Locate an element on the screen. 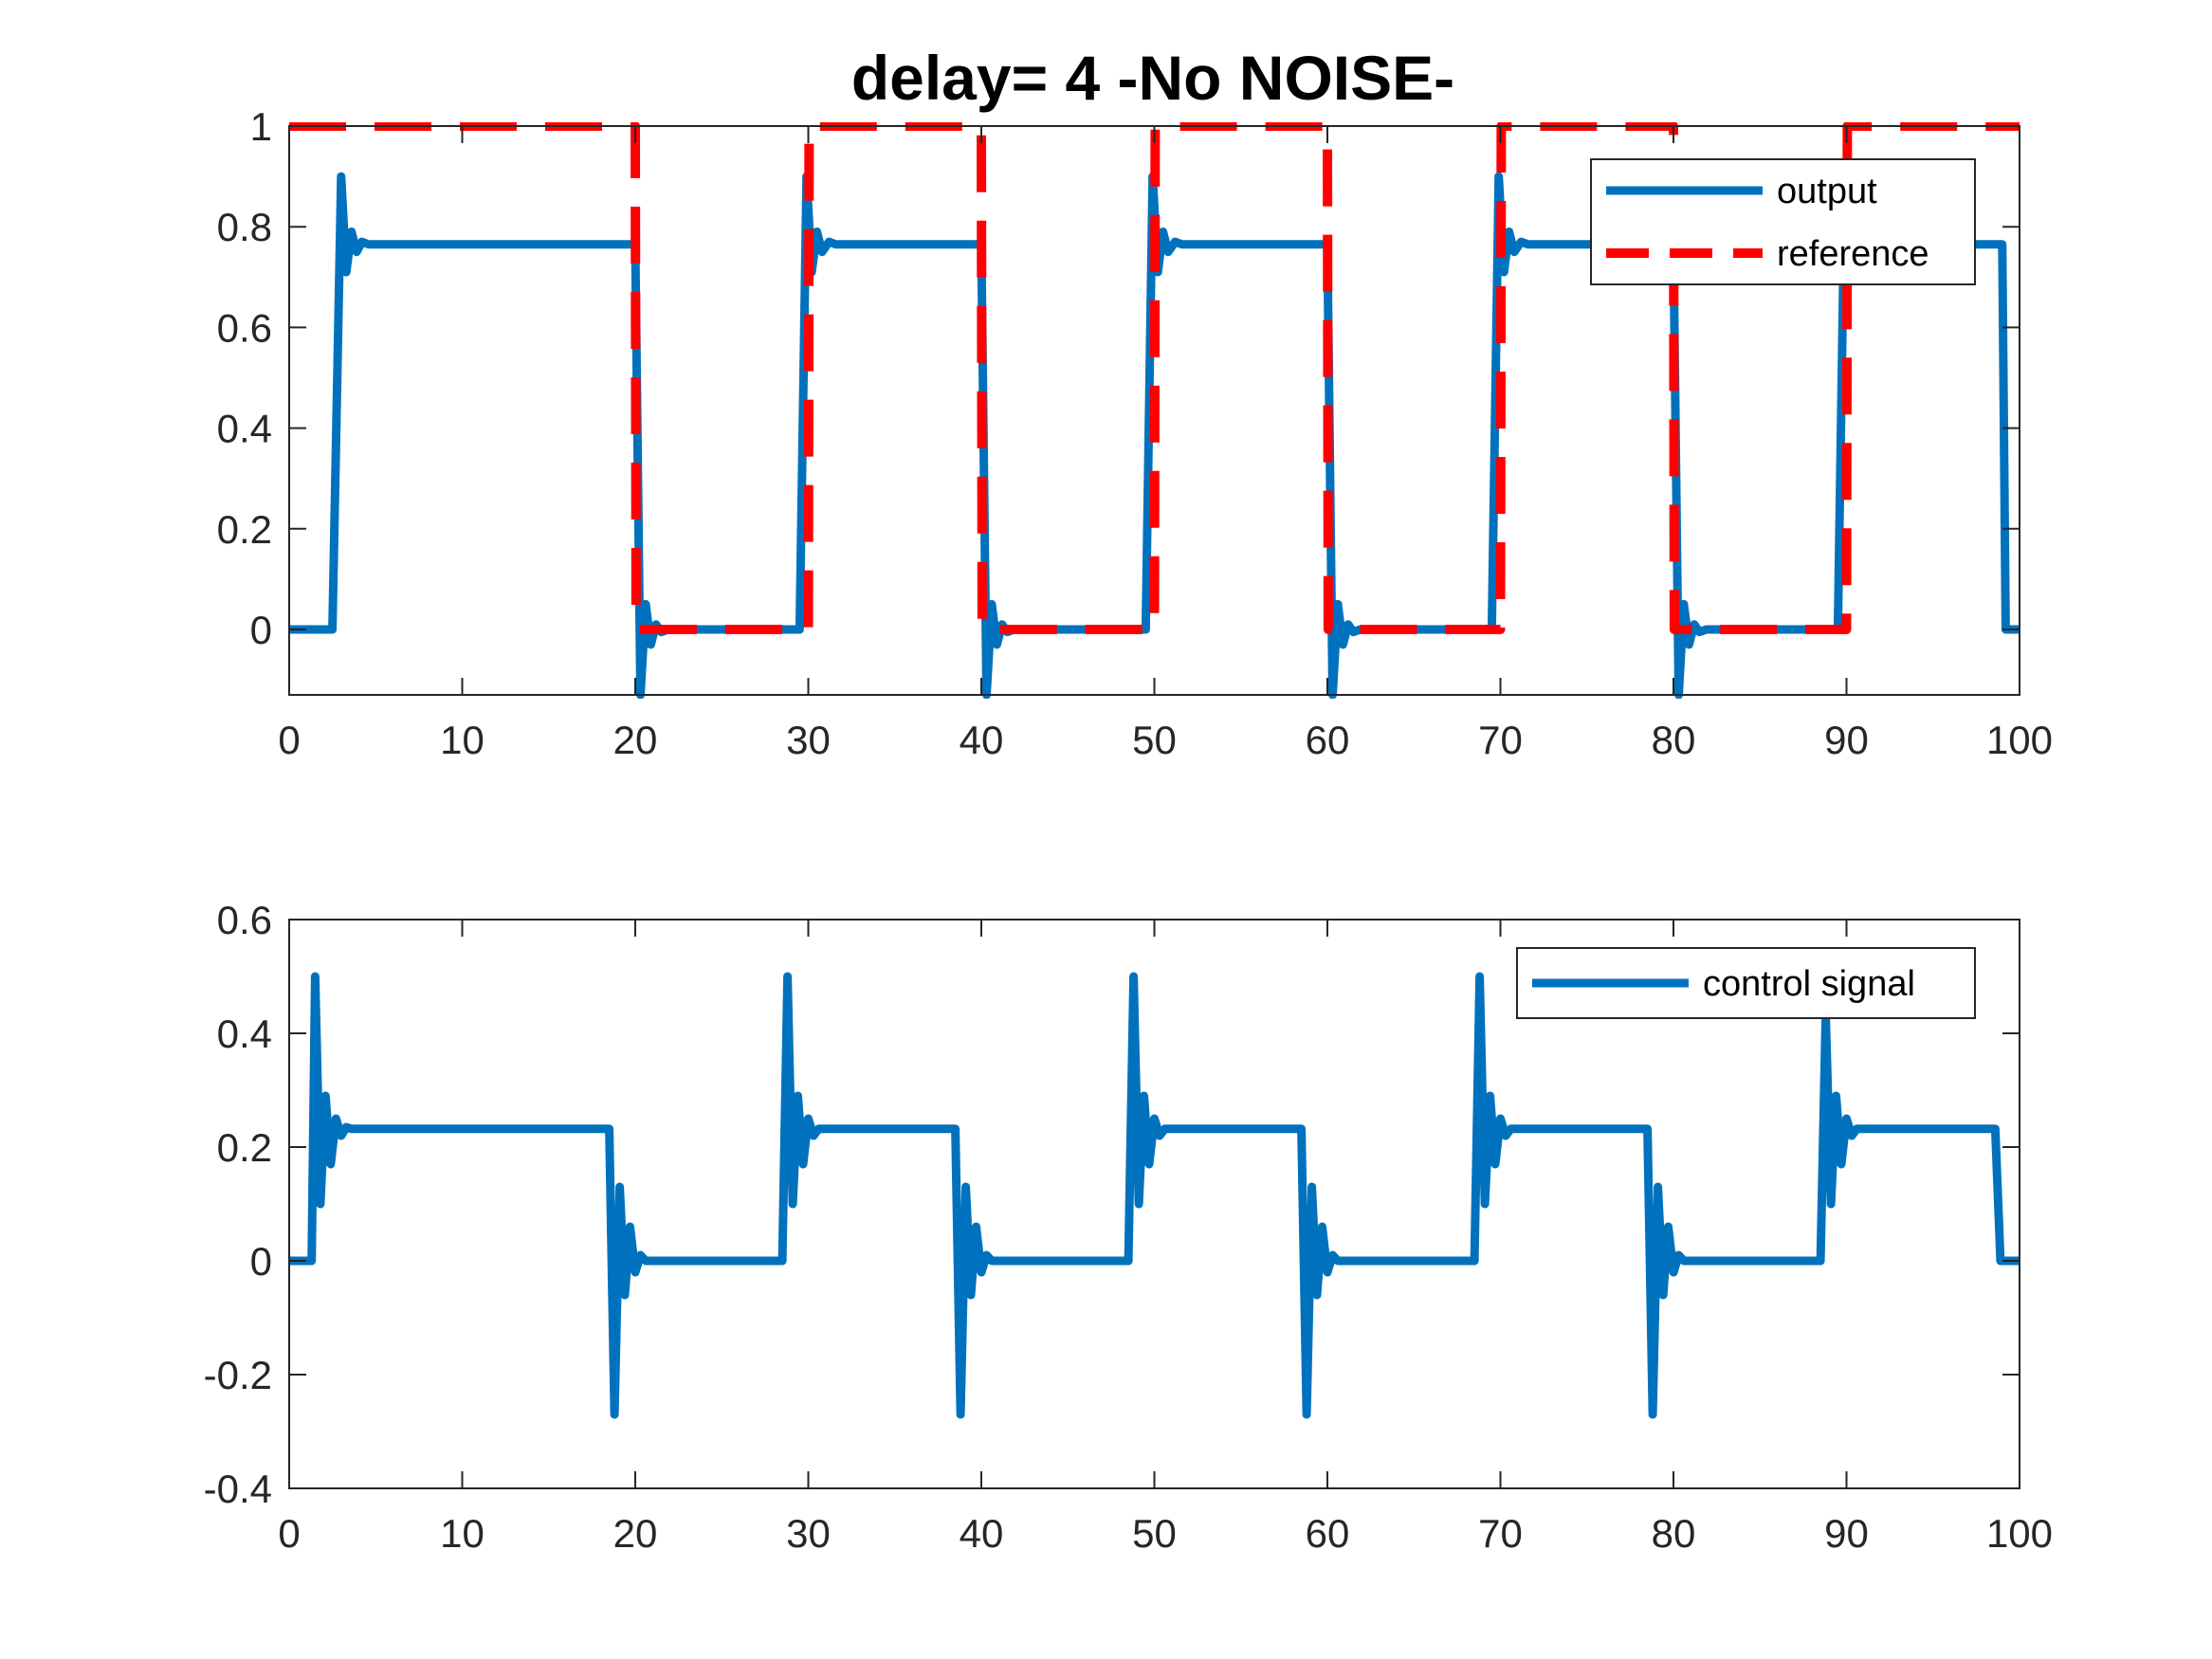 The image size is (2212, 1659). legend-label: control signal is located at coordinates (1809, 984).